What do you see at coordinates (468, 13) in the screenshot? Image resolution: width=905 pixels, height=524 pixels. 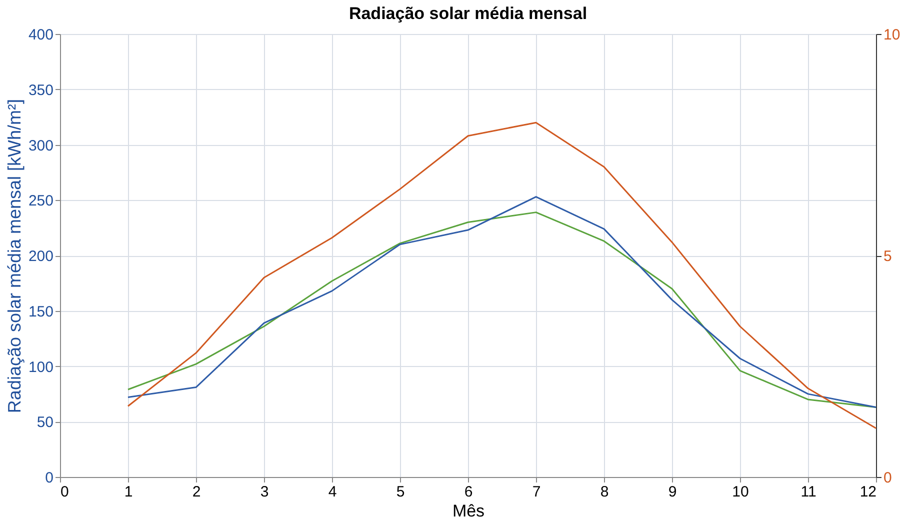 I see `chart-title: Radiação solar média mensal` at bounding box center [468, 13].